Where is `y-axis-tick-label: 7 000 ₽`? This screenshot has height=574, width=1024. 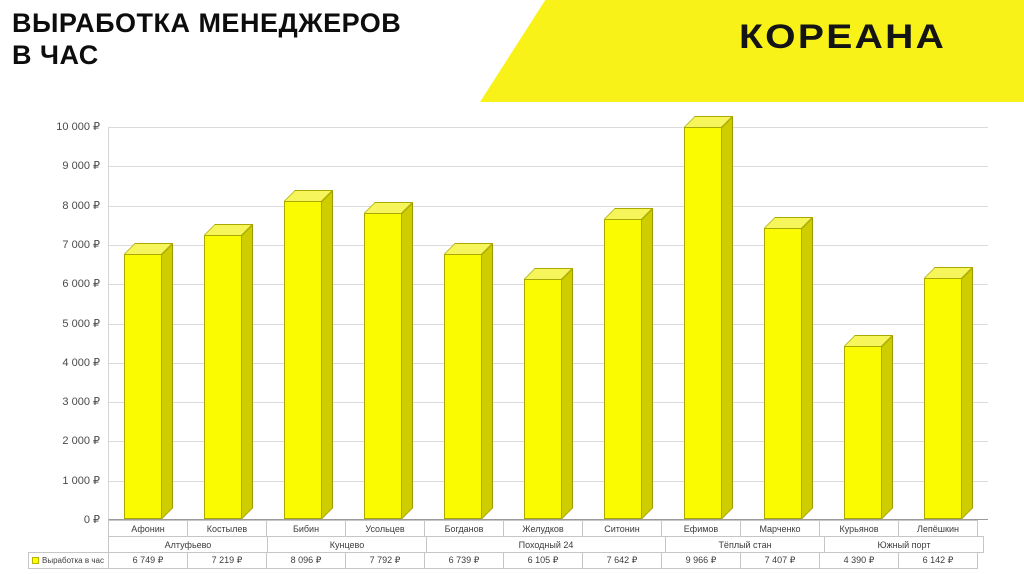 y-axis-tick-label: 7 000 ₽ is located at coordinates (81, 245).